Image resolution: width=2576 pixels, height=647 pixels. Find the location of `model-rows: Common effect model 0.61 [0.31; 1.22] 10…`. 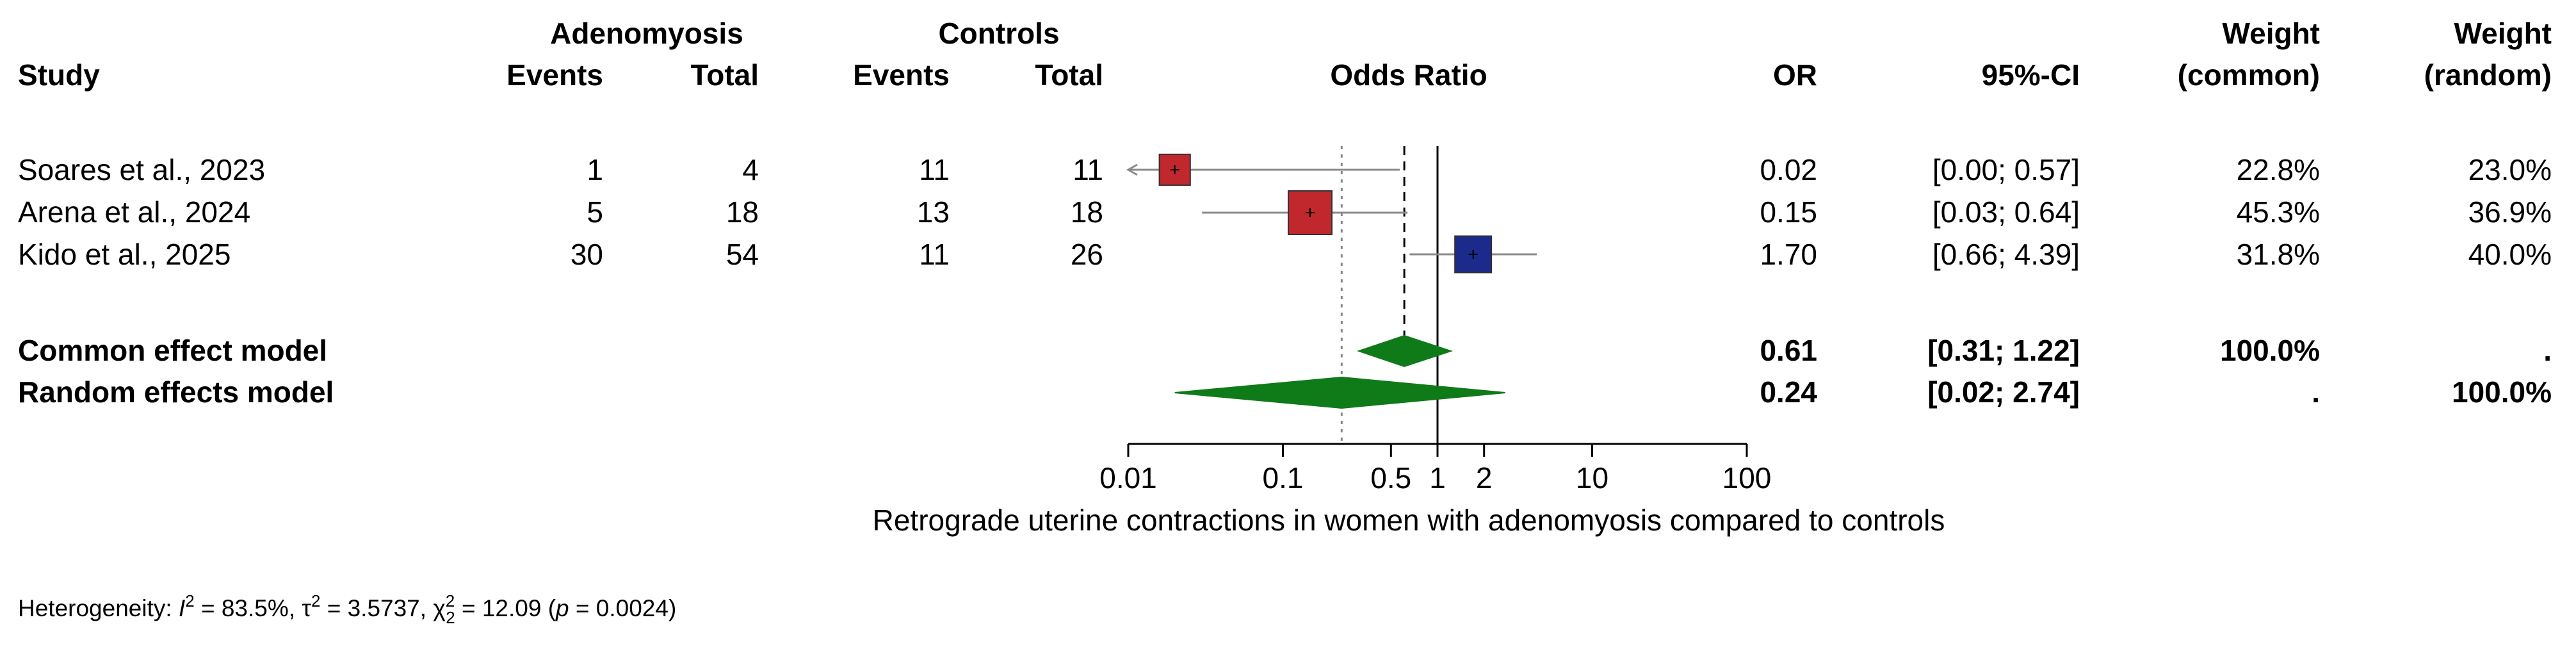

model-rows: Common effect model 0.61 [0.31; 1.22] 10… is located at coordinates (1285, 371).